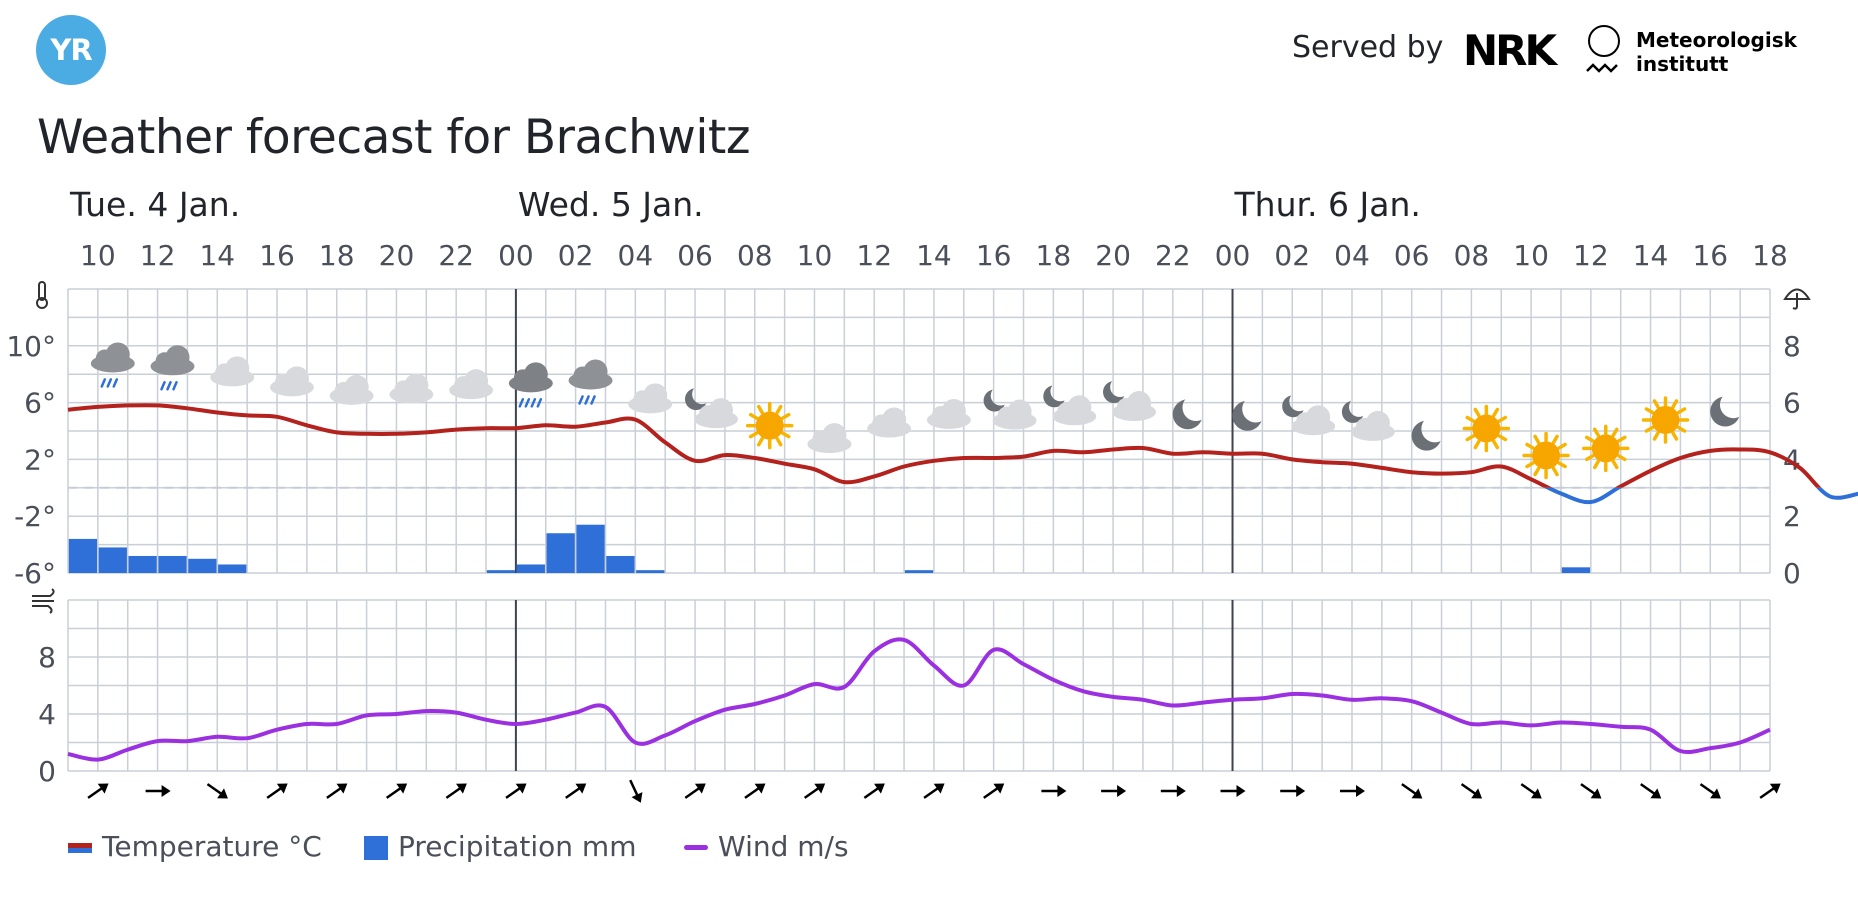 The image size is (1858, 910). What do you see at coordinates (1792, 346) in the screenshot?
I see `precip-axis-label: 8` at bounding box center [1792, 346].